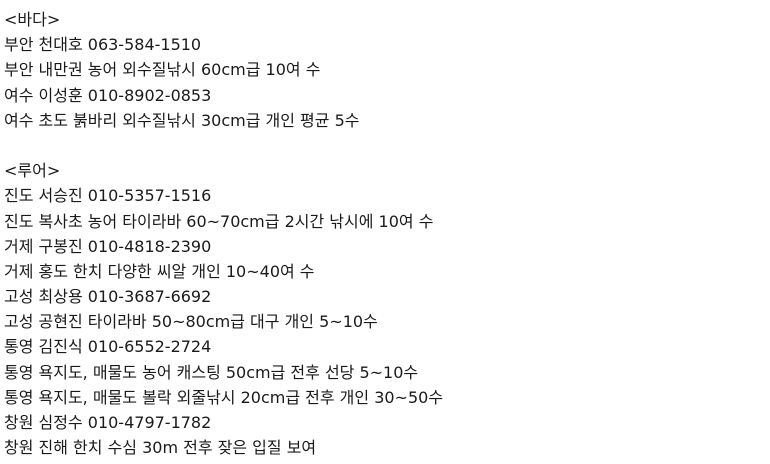 Image resolution: width=770 pixels, height=464 pixels. I want to click on section-heading: <루어>, so click(32, 171).